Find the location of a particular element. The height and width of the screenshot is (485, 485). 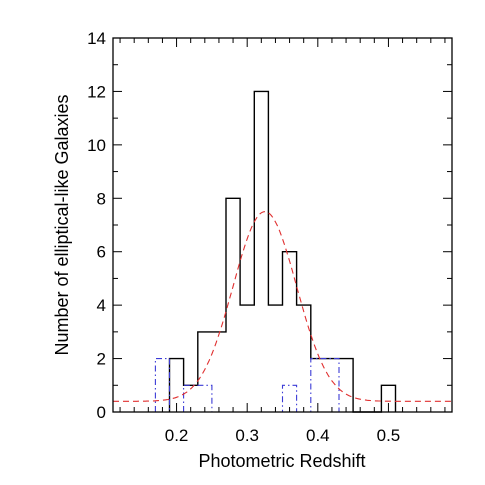

y-tick-label: 0 is located at coordinates (101, 412).